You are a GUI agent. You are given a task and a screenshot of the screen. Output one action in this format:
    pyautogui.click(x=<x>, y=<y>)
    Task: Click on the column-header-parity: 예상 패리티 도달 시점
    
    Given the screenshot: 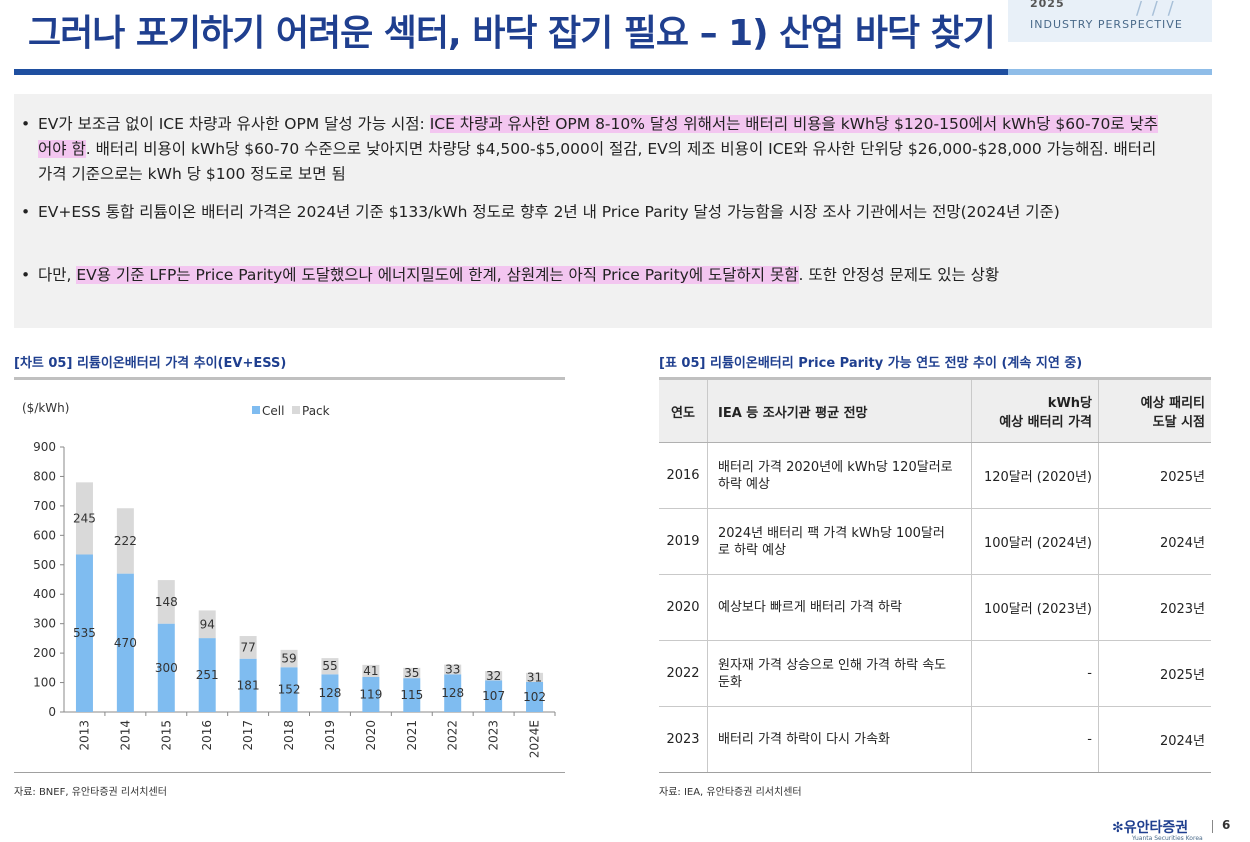 What is the action you would take?
    pyautogui.click(x=1154, y=411)
    